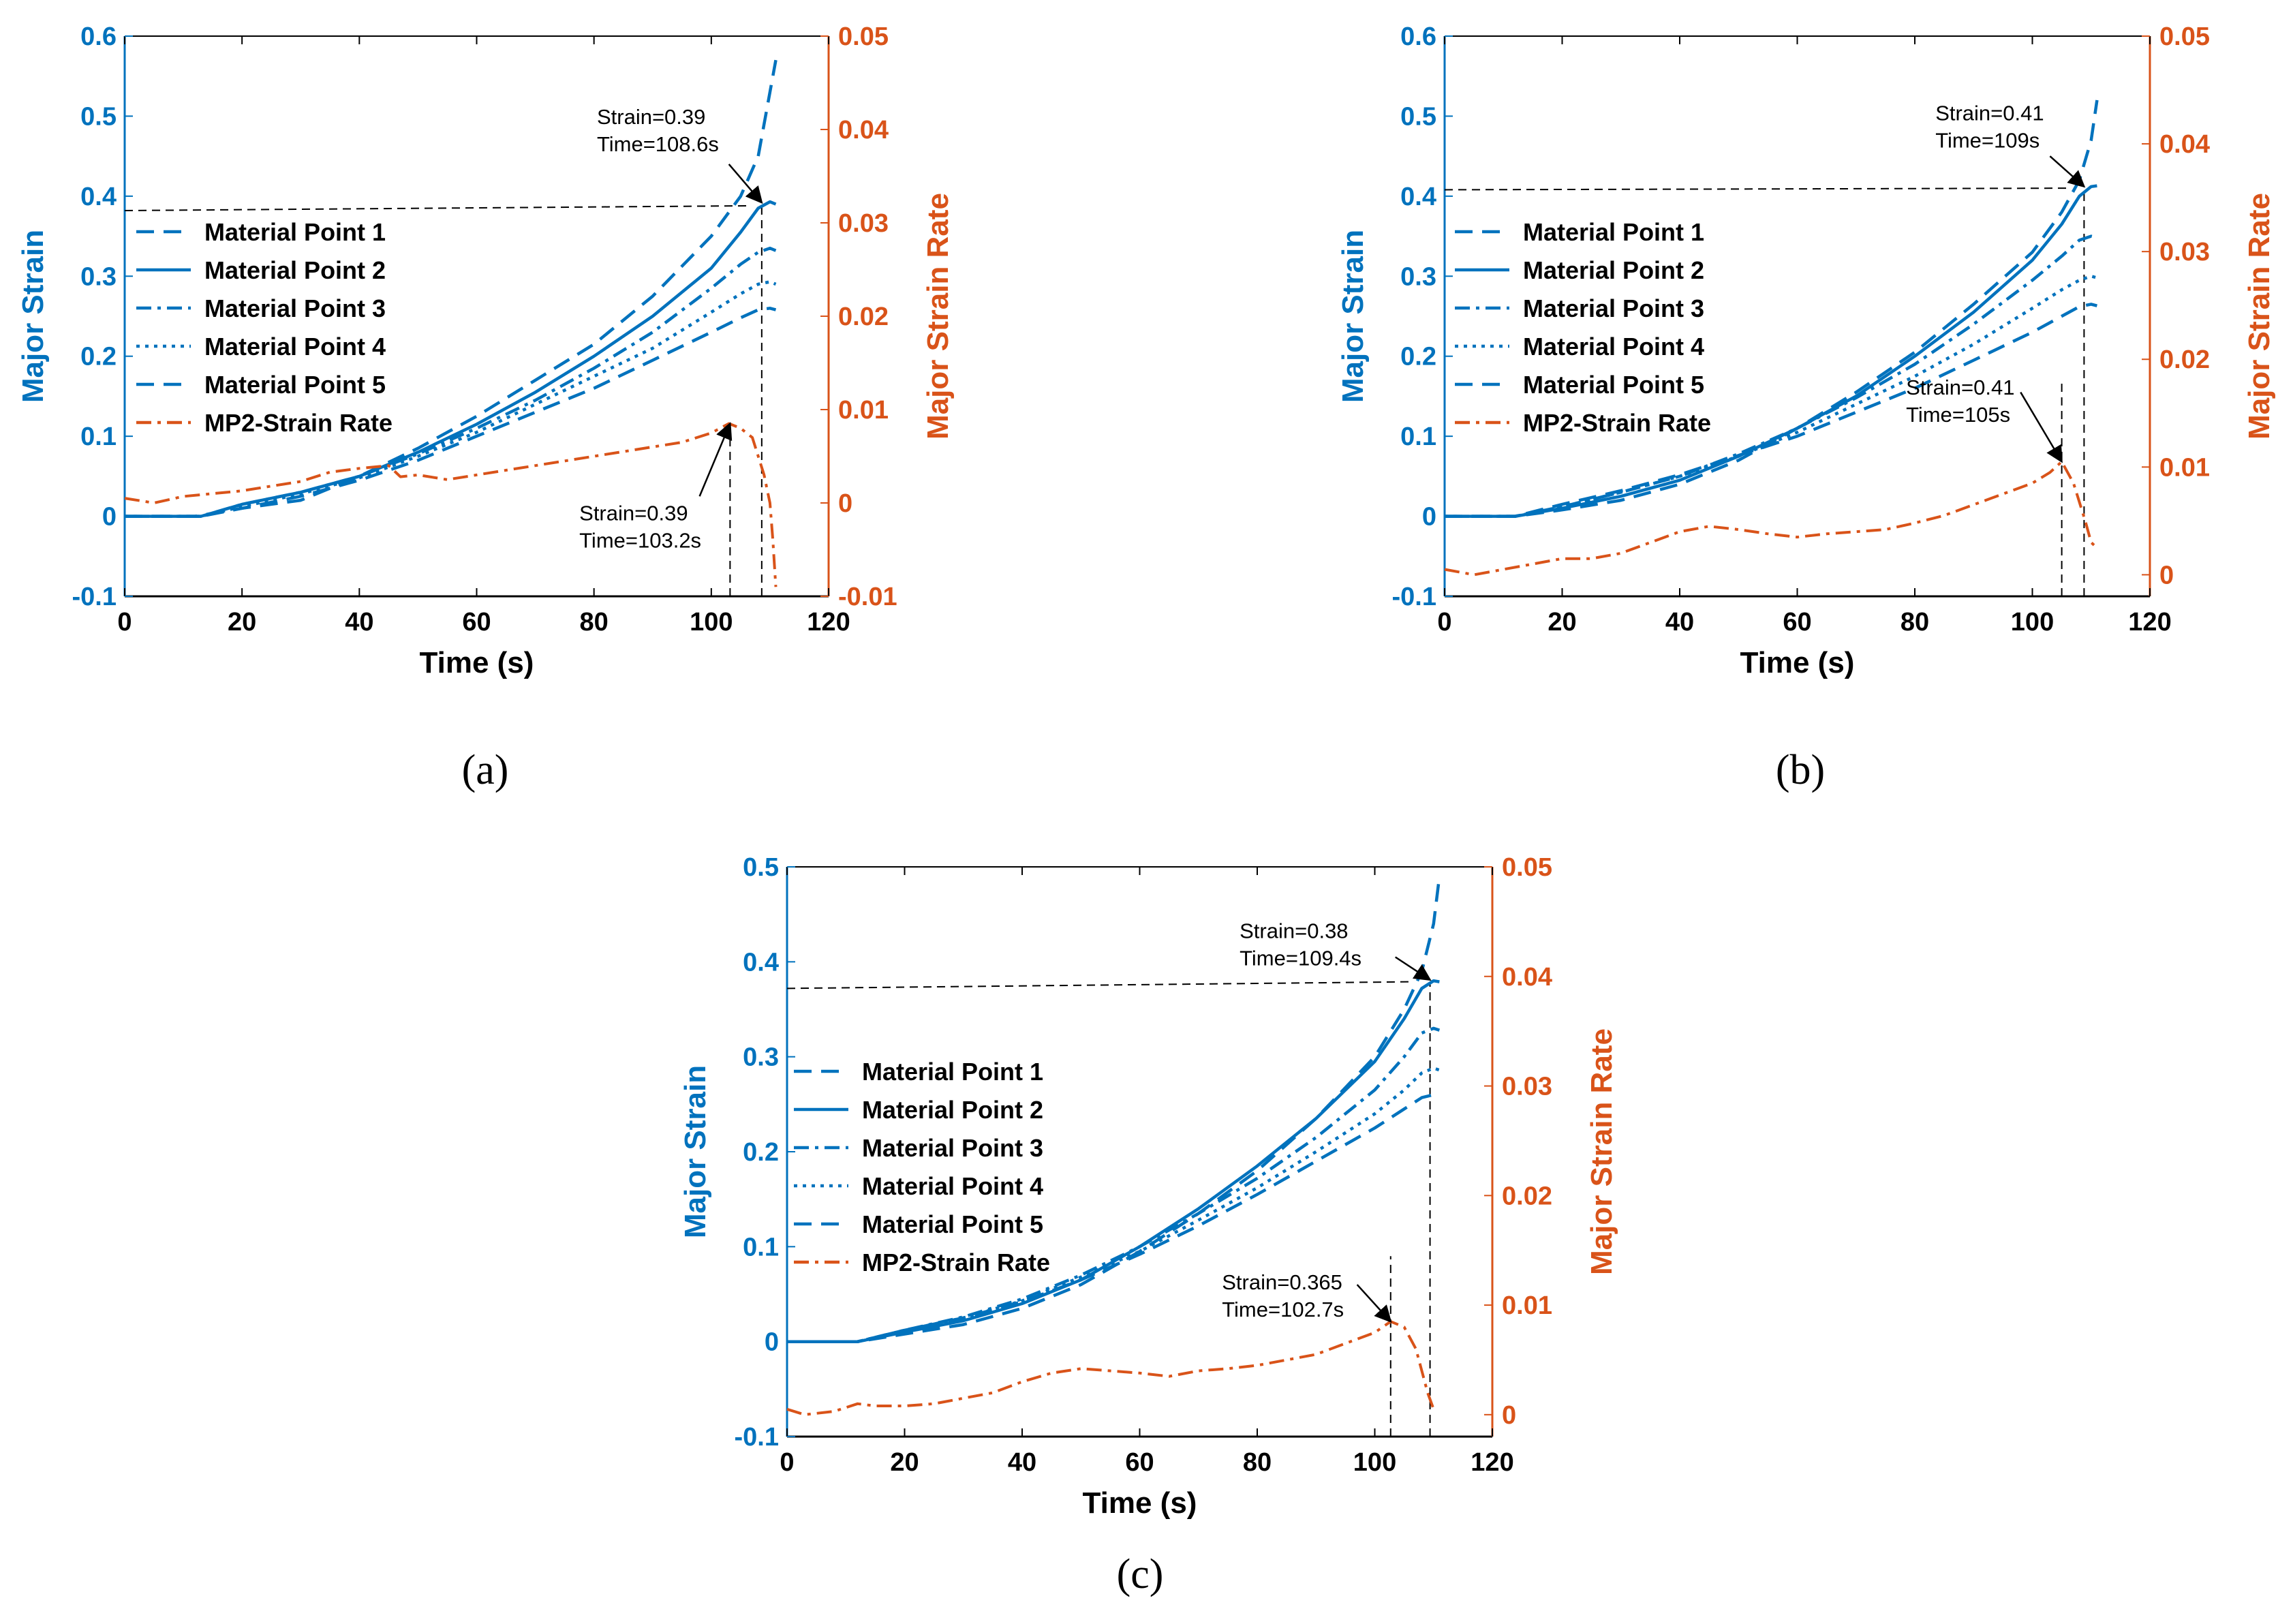 Image resolution: width=2293 pixels, height=1624 pixels. What do you see at coordinates (295, 308) in the screenshot?
I see `legend-entry: Material Point 3` at bounding box center [295, 308].